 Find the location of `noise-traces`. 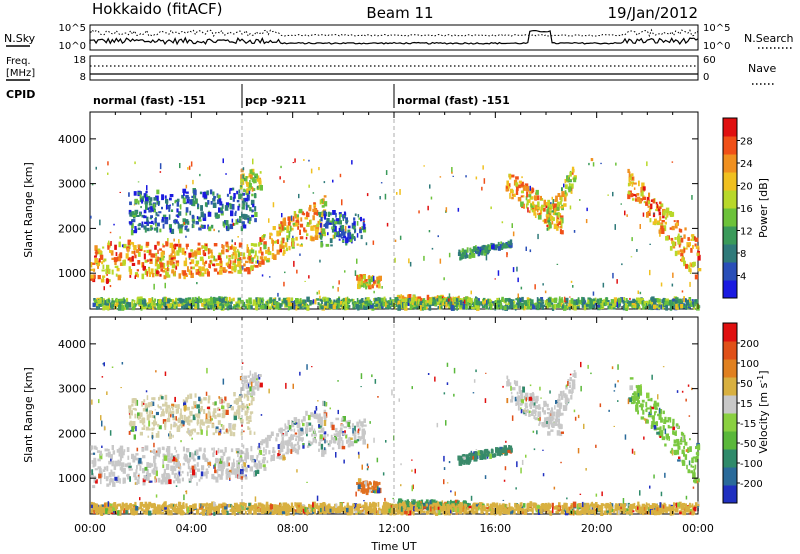

noise-traces is located at coordinates (394, 37).